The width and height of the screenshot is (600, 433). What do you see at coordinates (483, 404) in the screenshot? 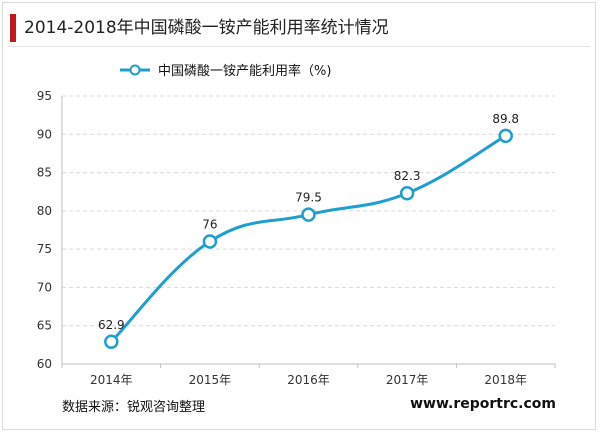
I see `website-url: www.reportrc.com` at bounding box center [483, 404].